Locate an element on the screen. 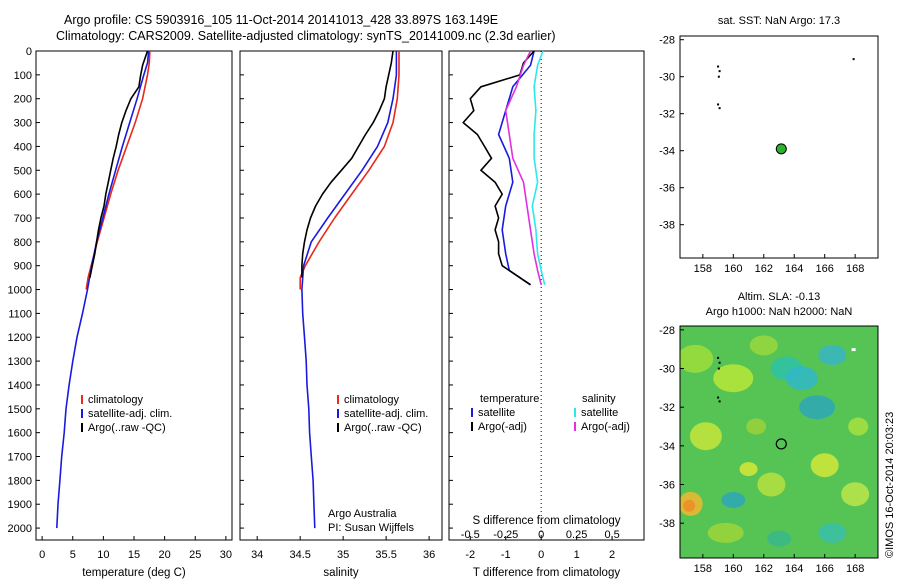 This screenshot has width=900, height=580. sla-map-y-tick-label: -30 is located at coordinates (667, 370).